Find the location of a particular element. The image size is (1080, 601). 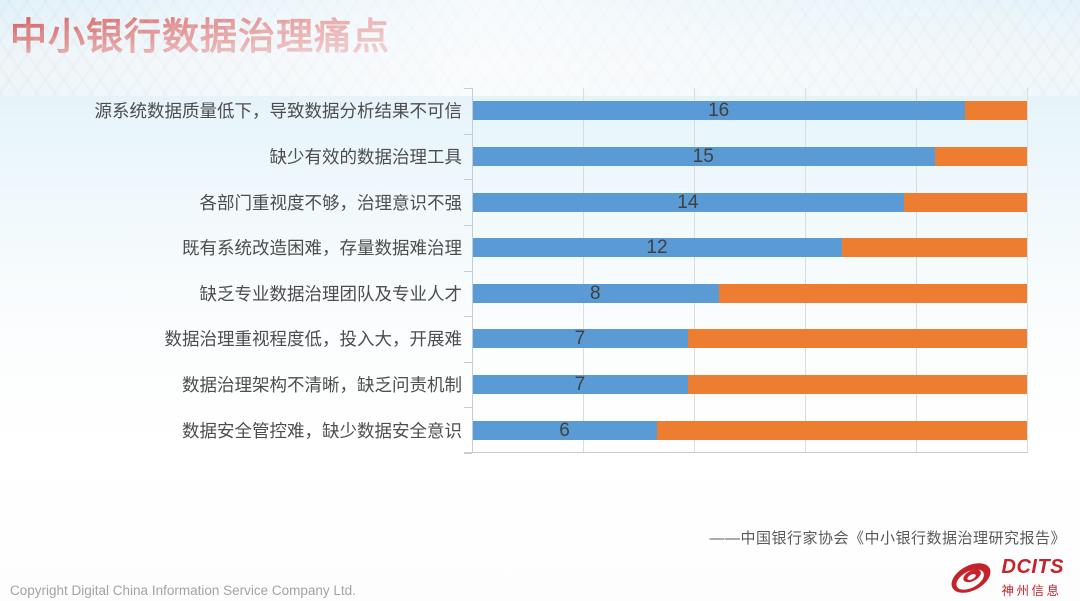

bar-value-label: 15 is located at coordinates (703, 156).